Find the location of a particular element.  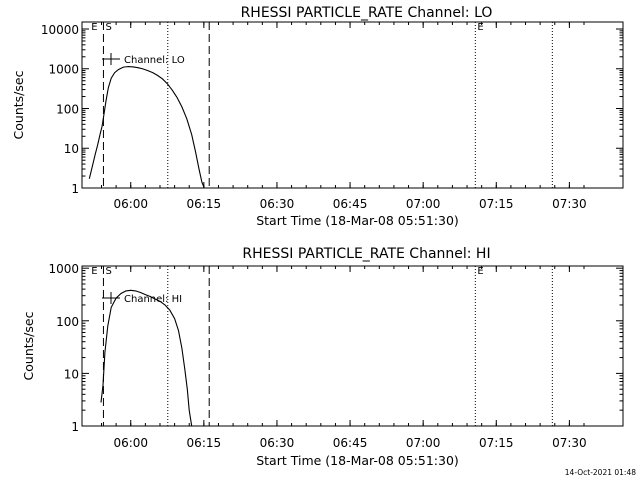

panel-1-y-tick-label: 10000 is located at coordinates (60, 30).